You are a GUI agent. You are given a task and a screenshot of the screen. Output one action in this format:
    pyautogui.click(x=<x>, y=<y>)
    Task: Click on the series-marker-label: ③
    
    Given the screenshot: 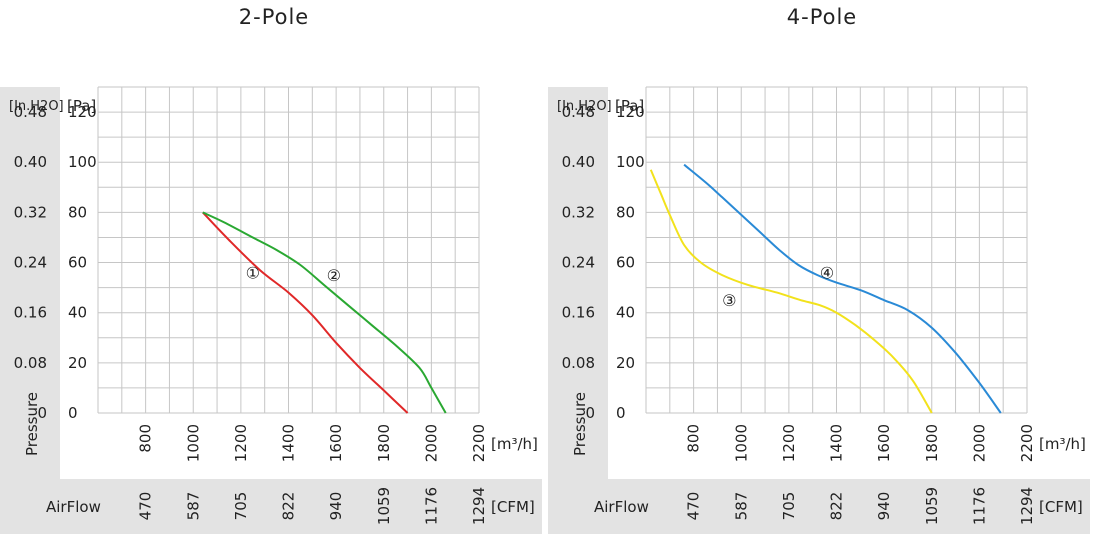 What is the action you would take?
    pyautogui.click(x=729, y=300)
    